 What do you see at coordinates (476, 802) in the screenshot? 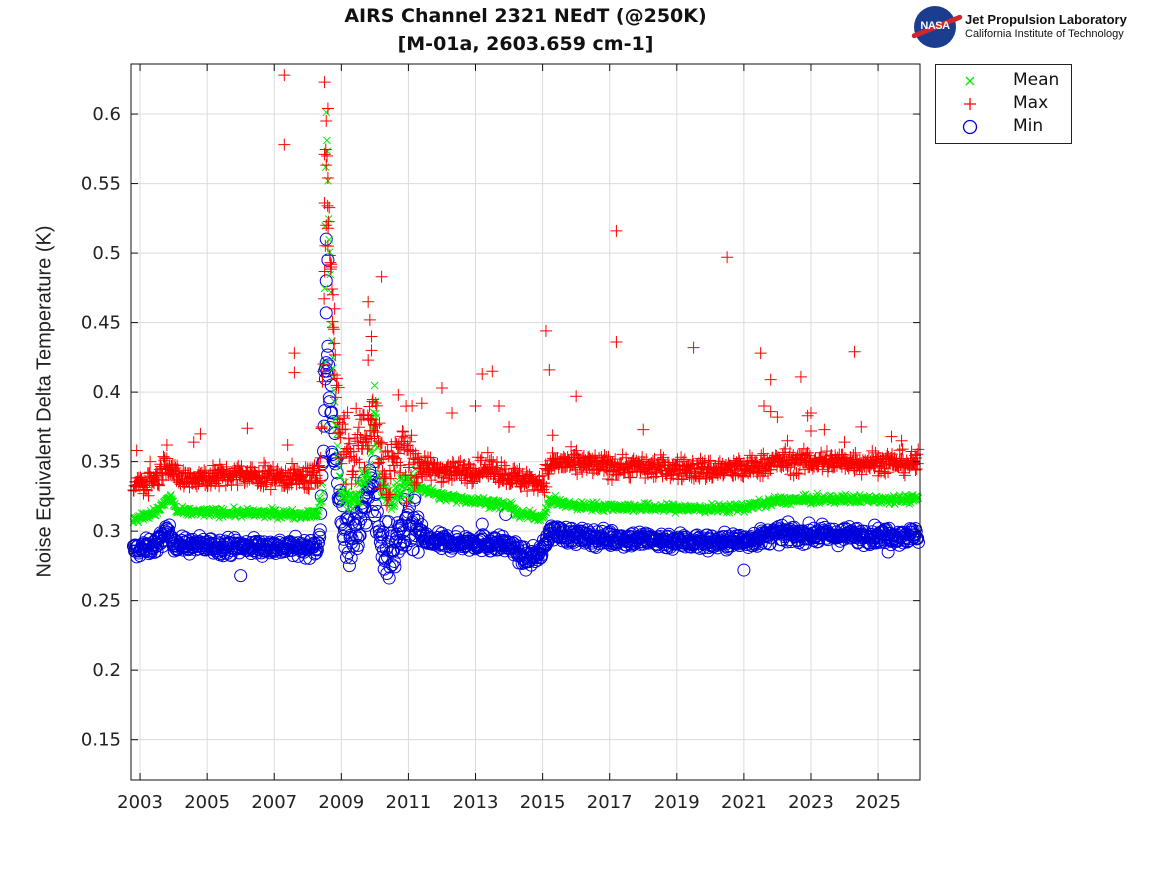
I see `x-tick-label: 2013` at bounding box center [476, 802].